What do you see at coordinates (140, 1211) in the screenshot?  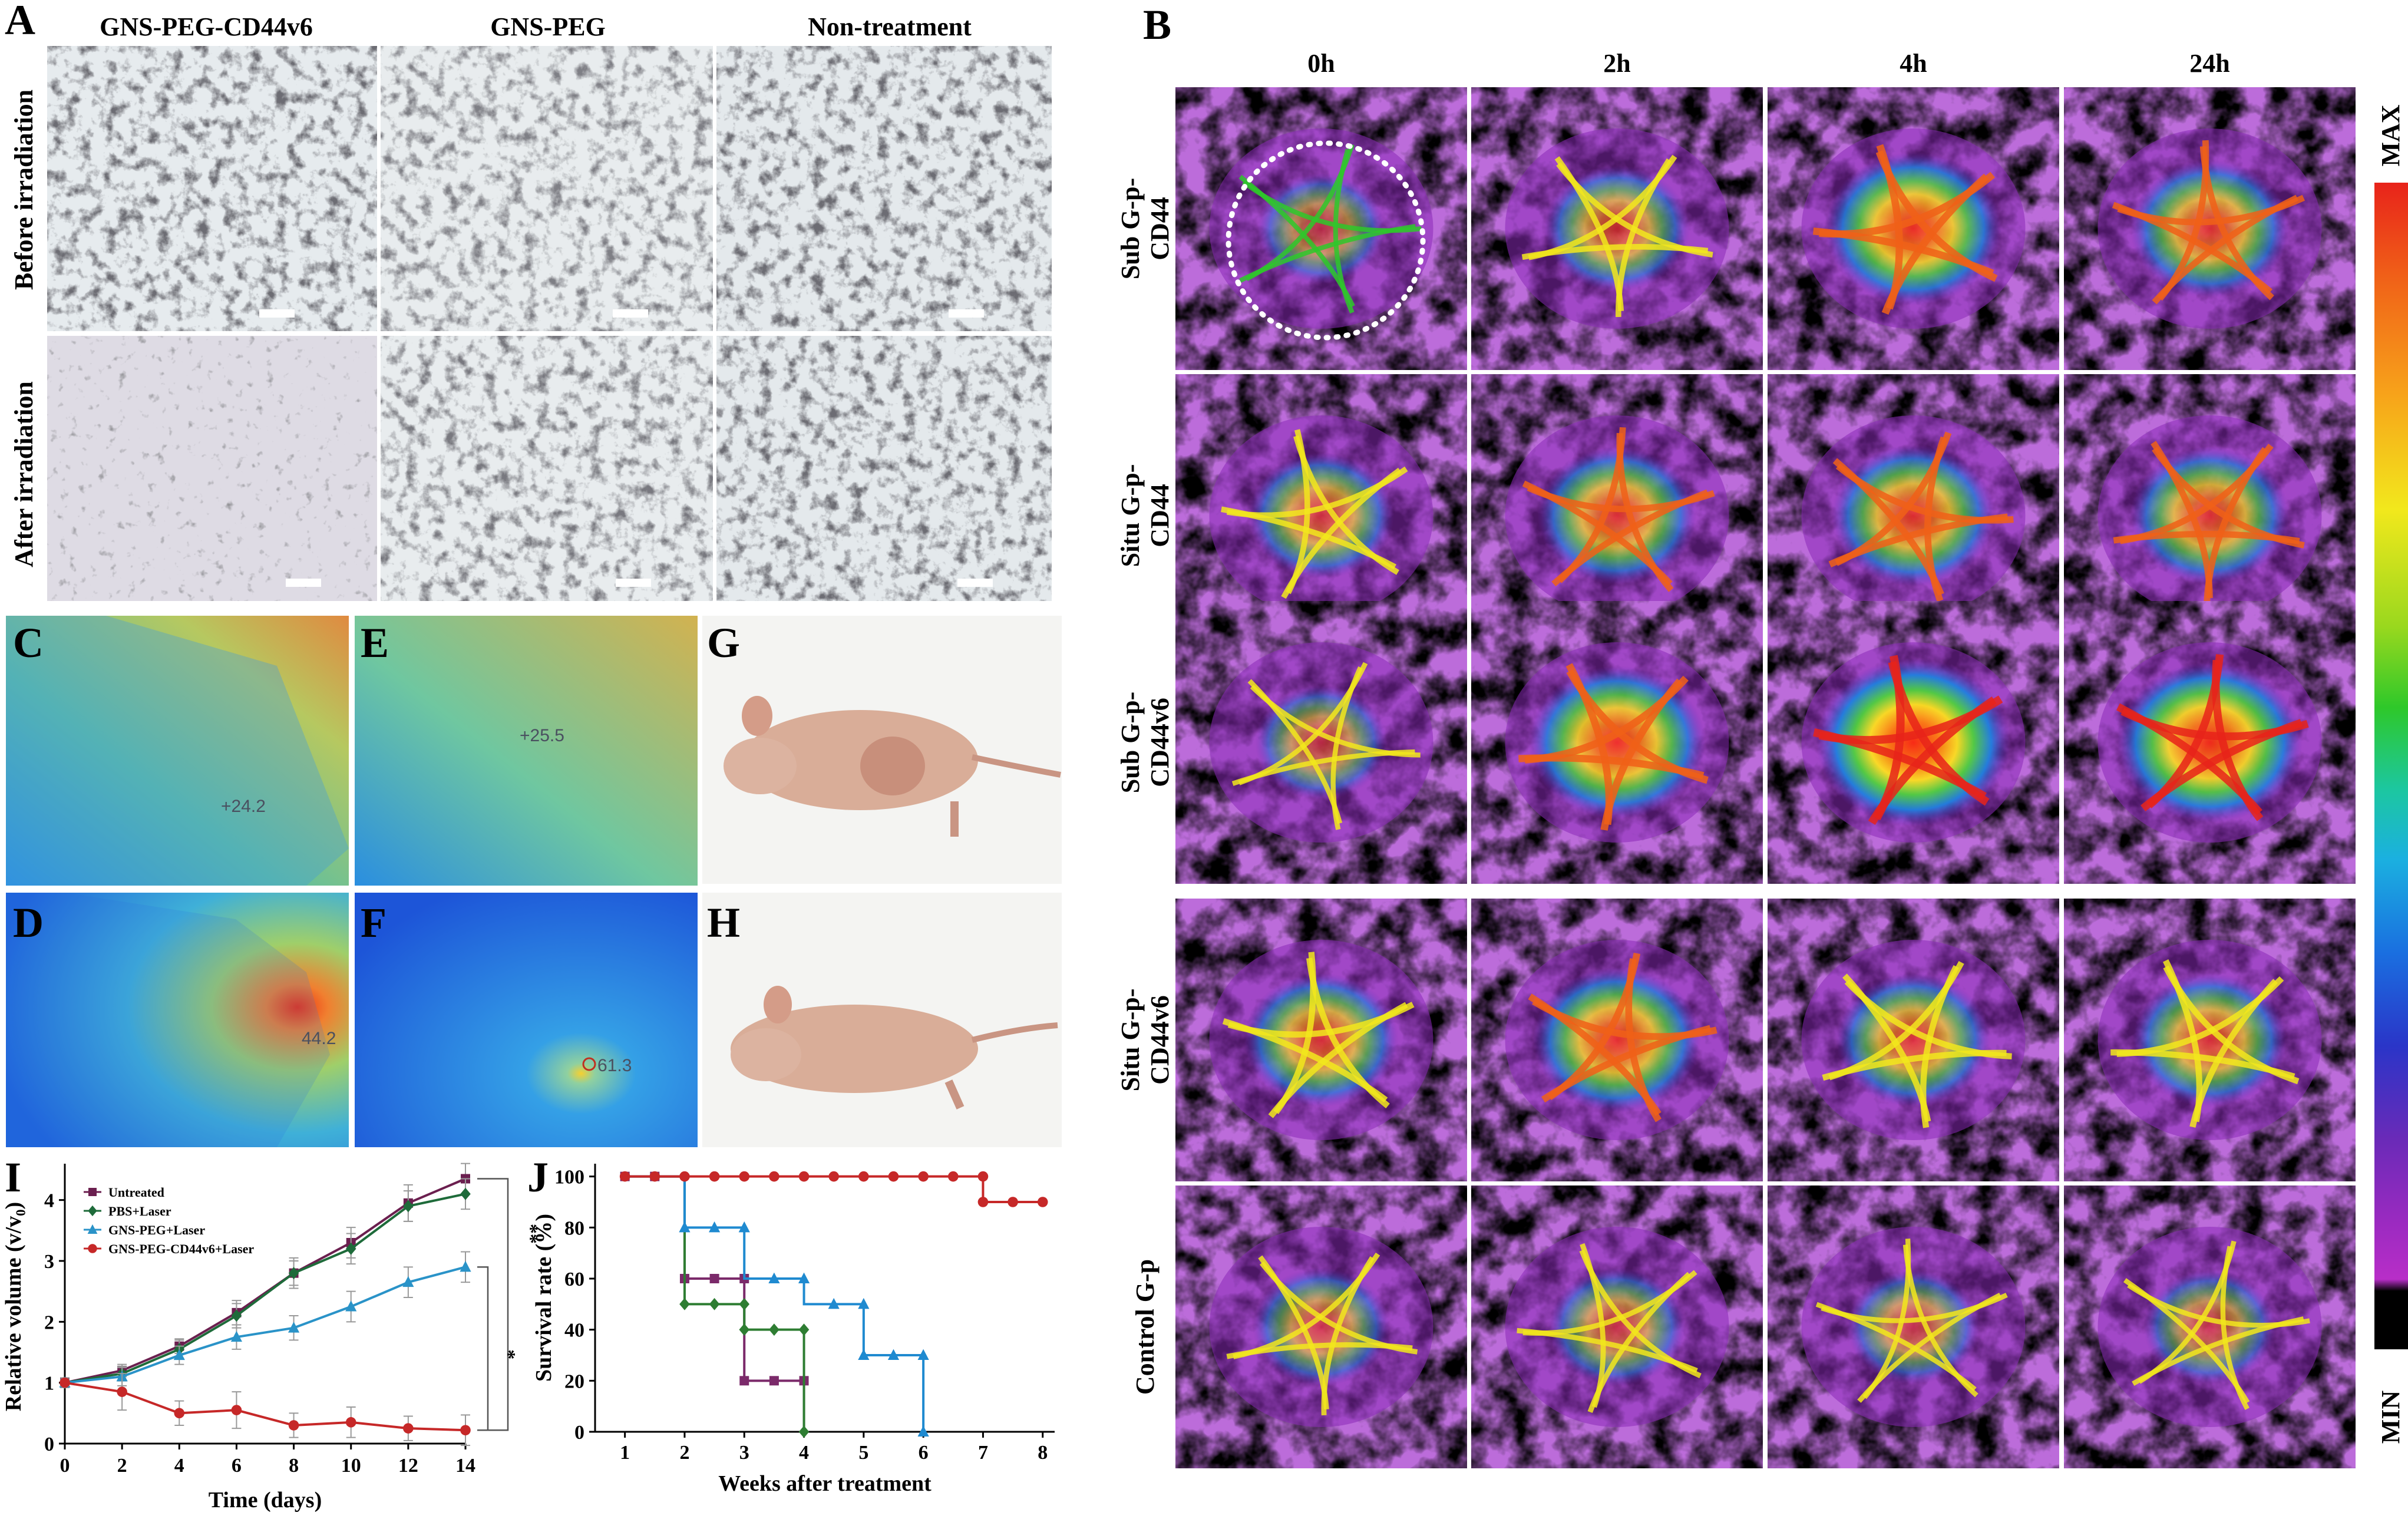 I see `legend-label: PBS+Laser` at bounding box center [140, 1211].